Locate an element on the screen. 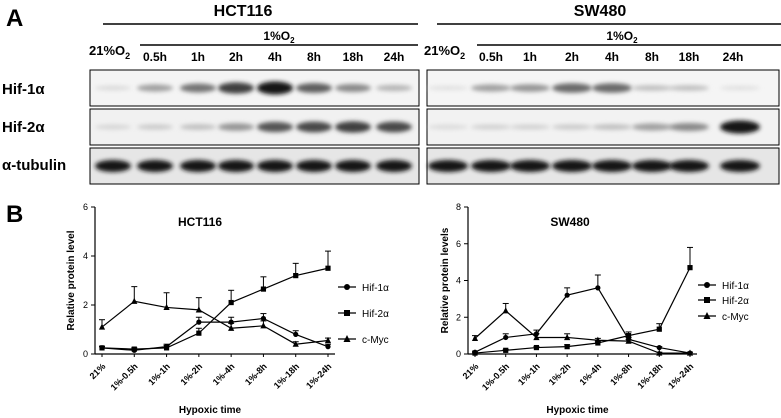 Image resolution: width=781 pixels, height=418 pixels. y-tick-label: 6 is located at coordinates (458, 244).